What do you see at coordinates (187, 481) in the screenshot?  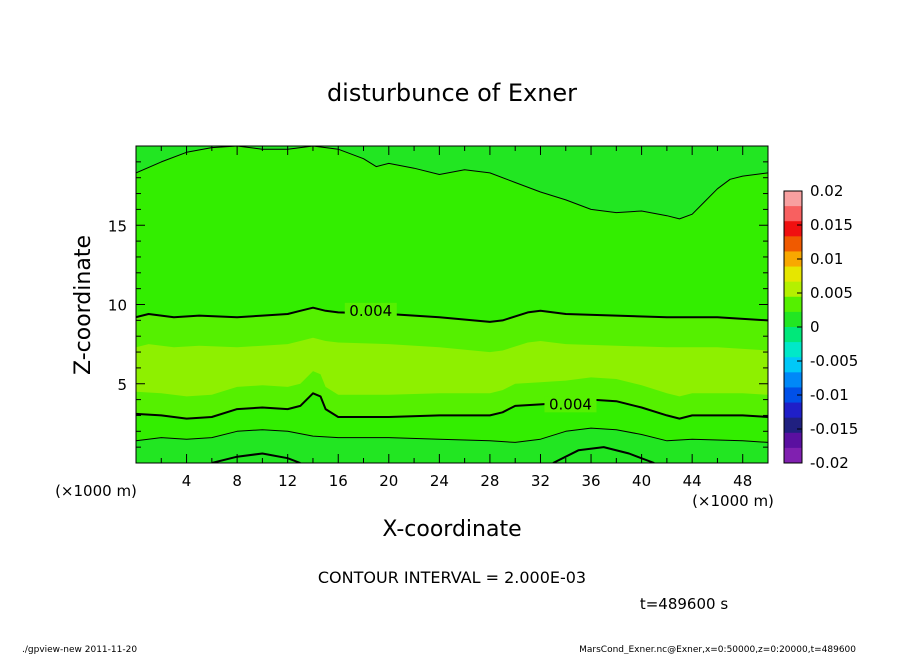 I see `x-tick-label: 4` at bounding box center [187, 481].